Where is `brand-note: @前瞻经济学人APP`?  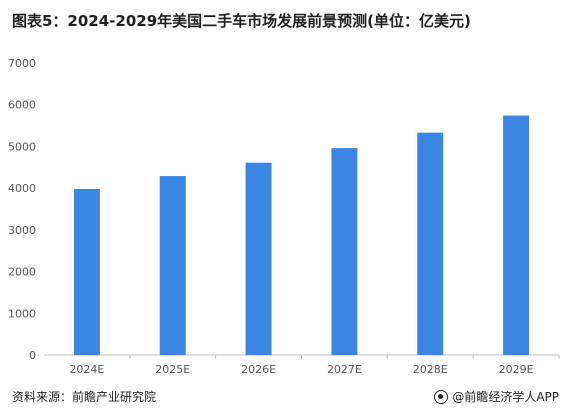
brand-note: @前瞻经济学人APP is located at coordinates (496, 396).